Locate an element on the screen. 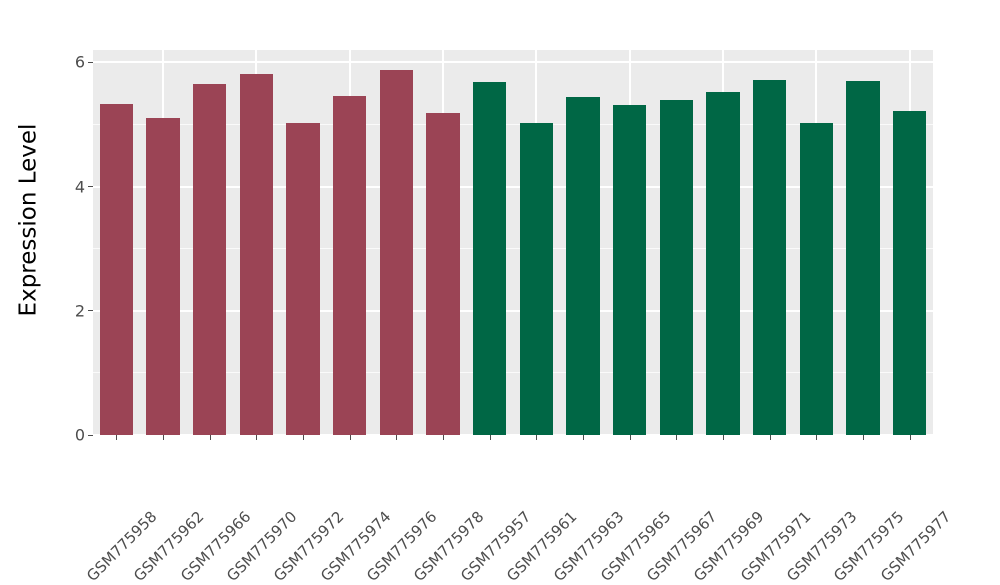 This screenshot has width=1000, height=585. y-axis-title-text: Expression Level is located at coordinates (28, 220).